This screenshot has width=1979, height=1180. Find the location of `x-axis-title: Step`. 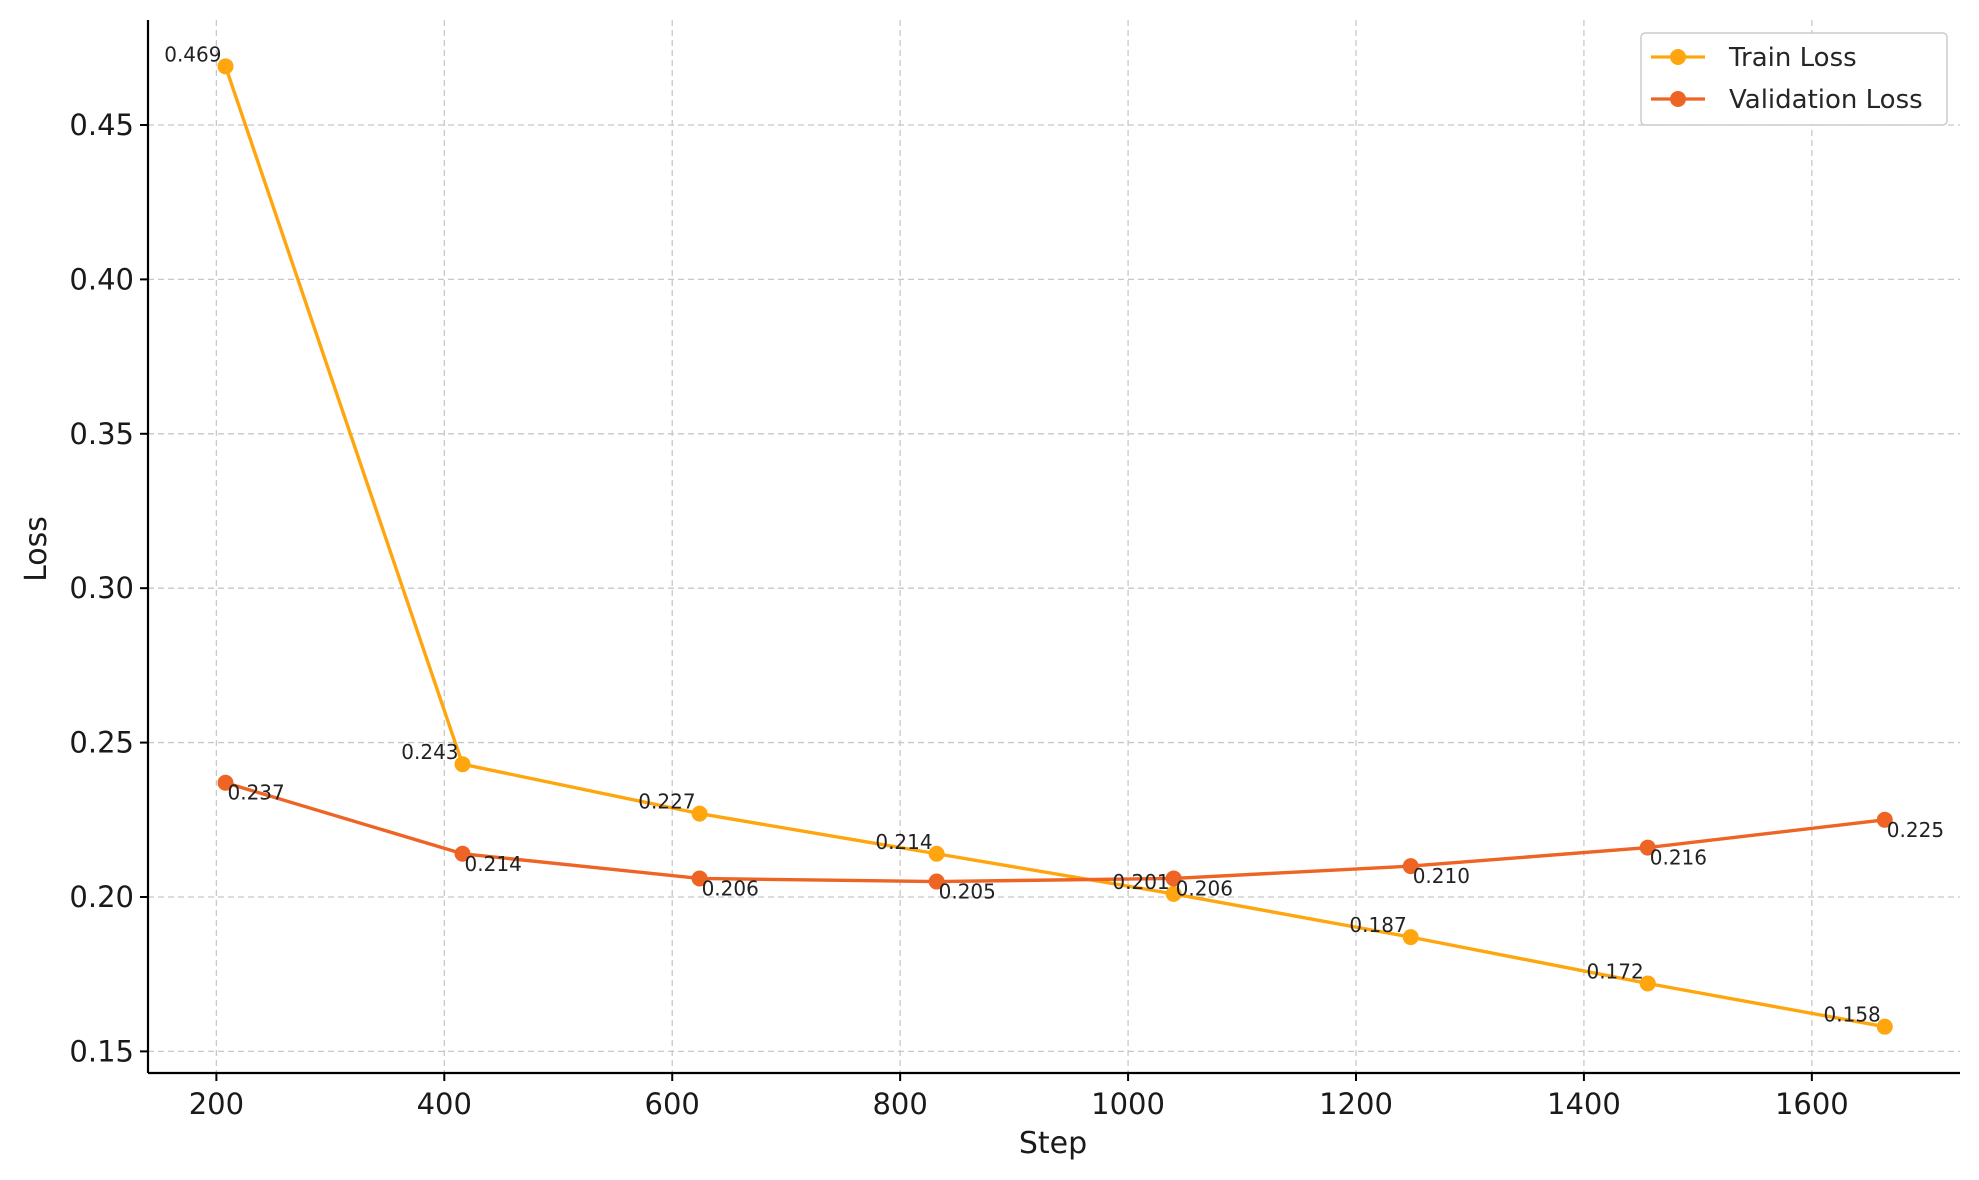

x-axis-title: Step is located at coordinates (1053, 1143).